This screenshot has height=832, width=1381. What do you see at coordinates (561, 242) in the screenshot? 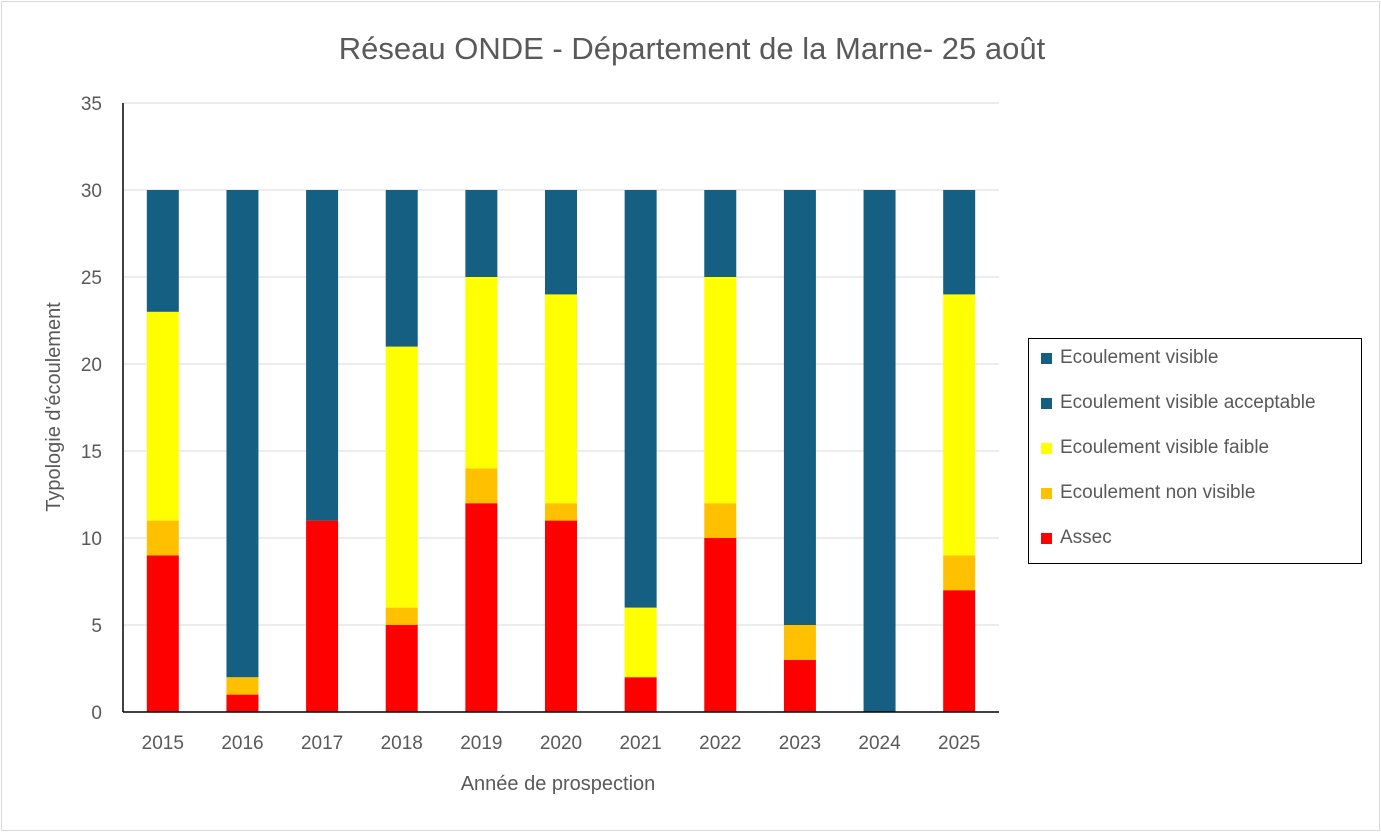
I see `bar-ecoulement-visible-acceptable-2020` at bounding box center [561, 242].